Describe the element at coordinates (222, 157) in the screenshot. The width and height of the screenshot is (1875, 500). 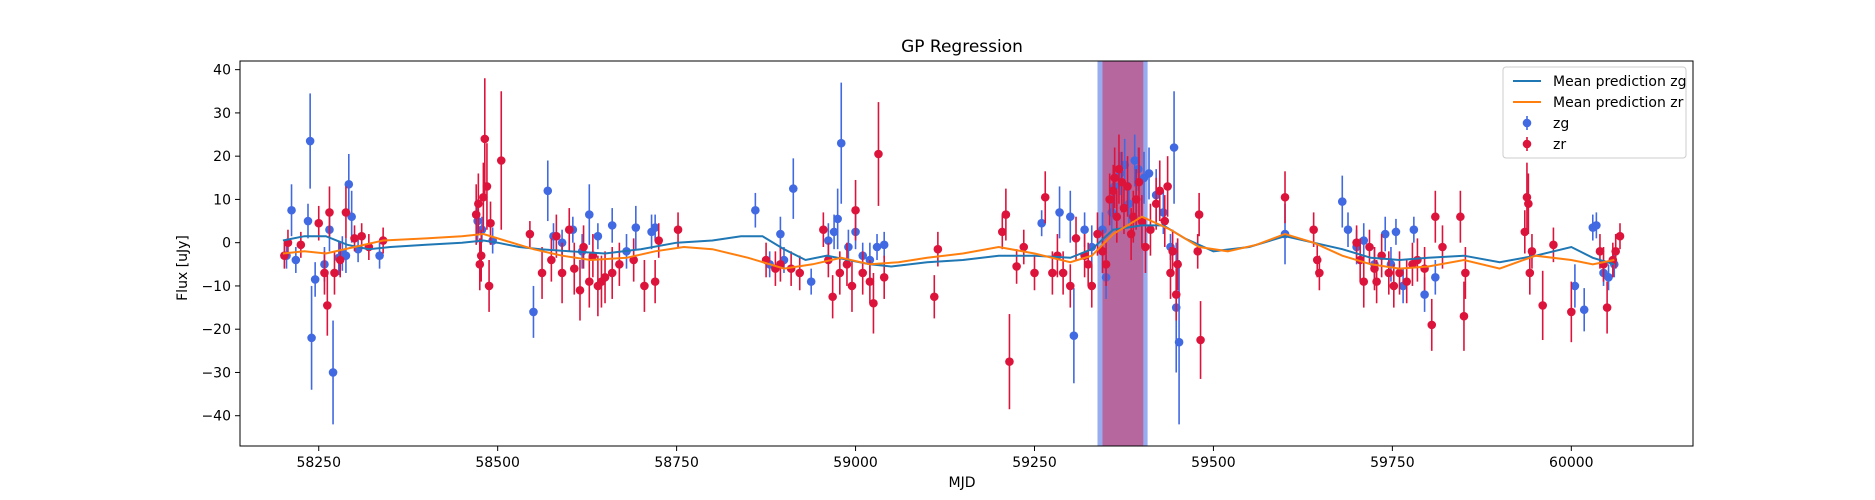
I see `y-tick-label-20: 20` at that location.